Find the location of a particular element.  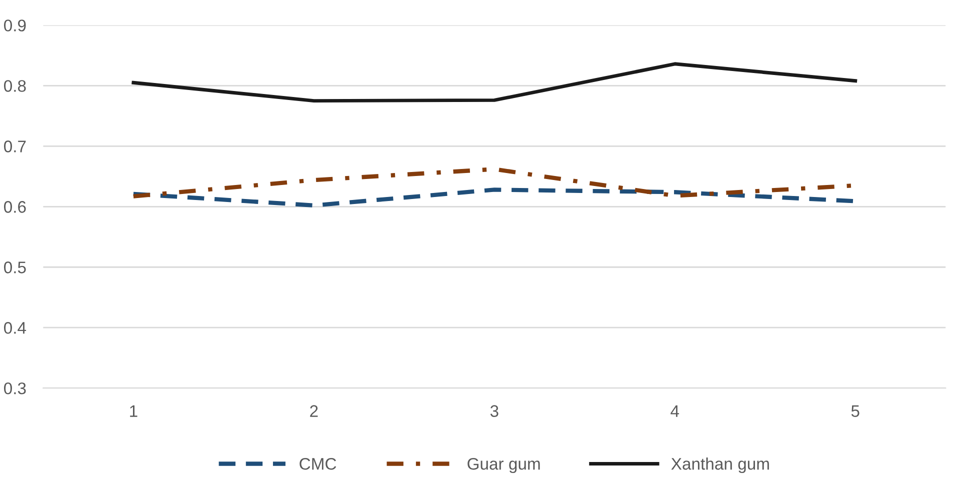

x-tick-label: 5 is located at coordinates (855, 411).